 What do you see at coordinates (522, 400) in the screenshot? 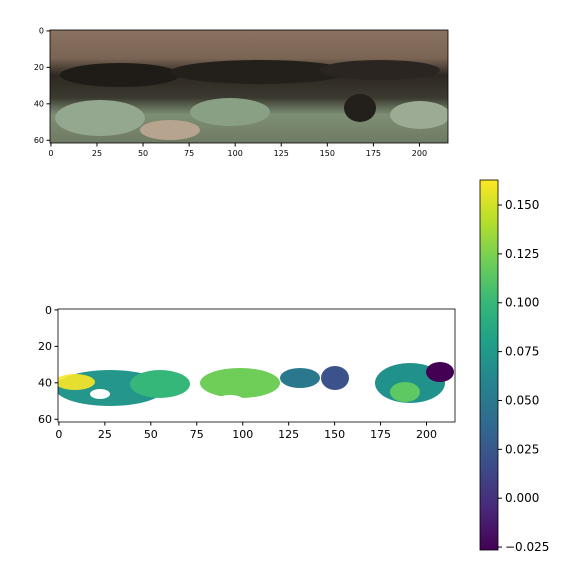
I see `tick-label: 0.050` at bounding box center [522, 400].